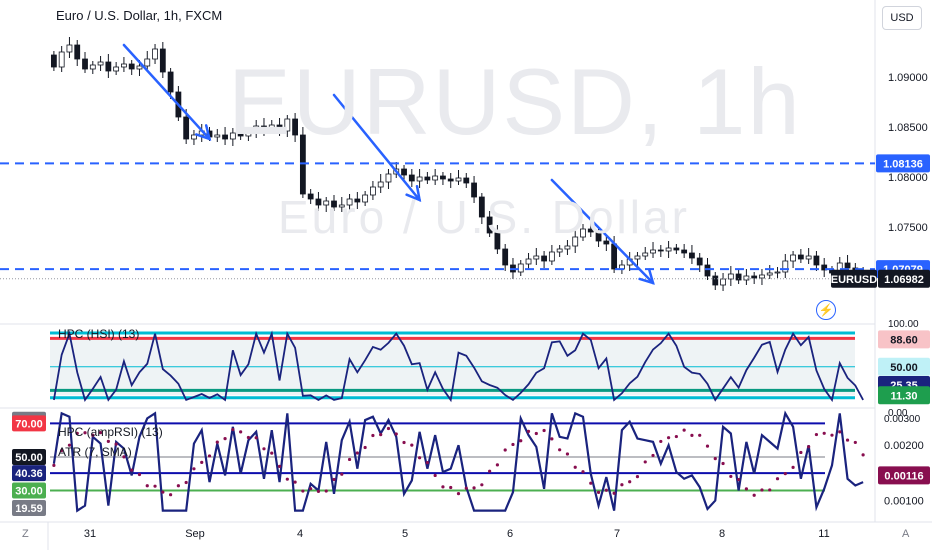 This screenshot has width=932, height=555. Describe the element at coordinates (90, 534) in the screenshot. I see `time-tick-label: 31` at that location.